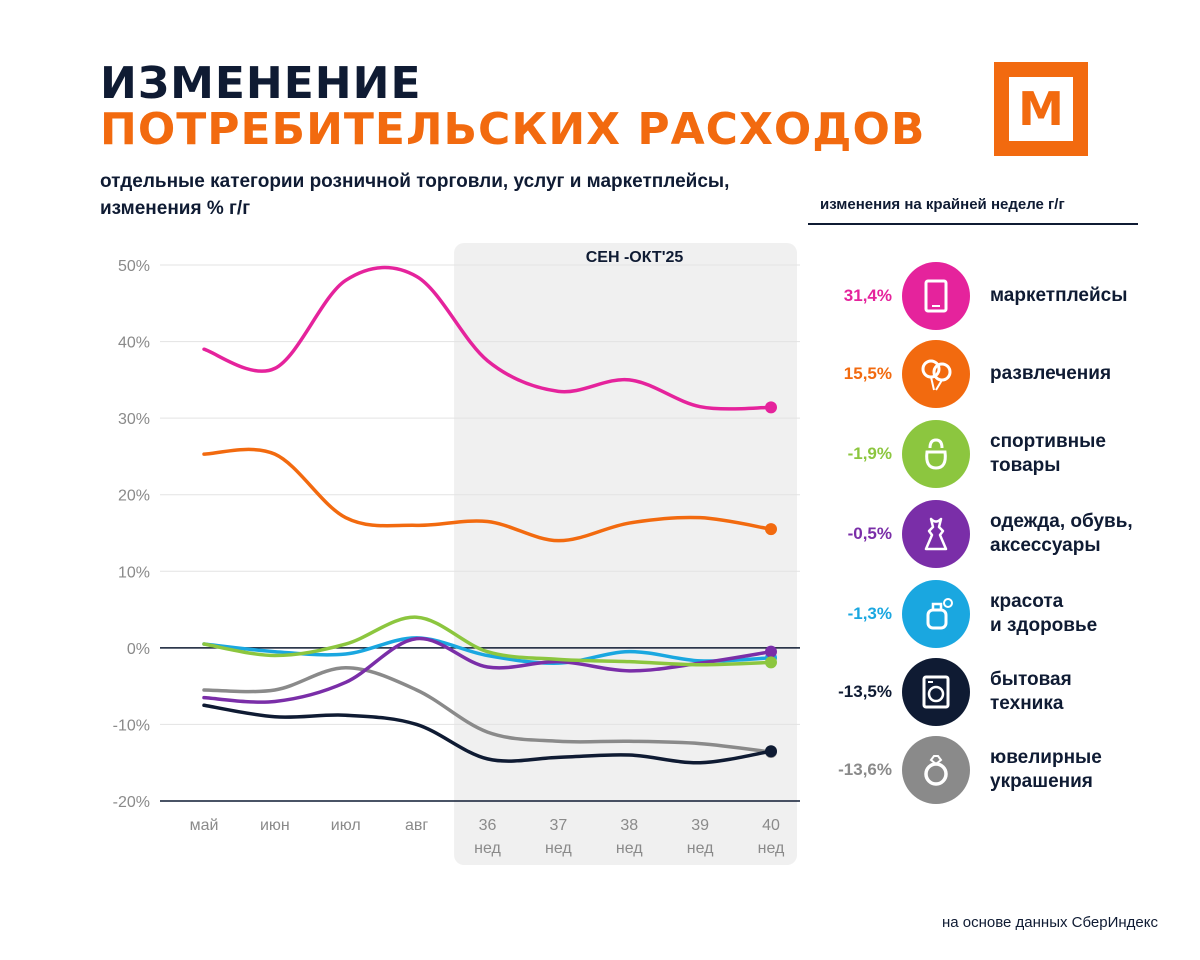 Image resolution: width=1200 pixels, height=960 pixels. I want to click on legend-label: одежда, обувь, аксессуары, so click(1061, 533).